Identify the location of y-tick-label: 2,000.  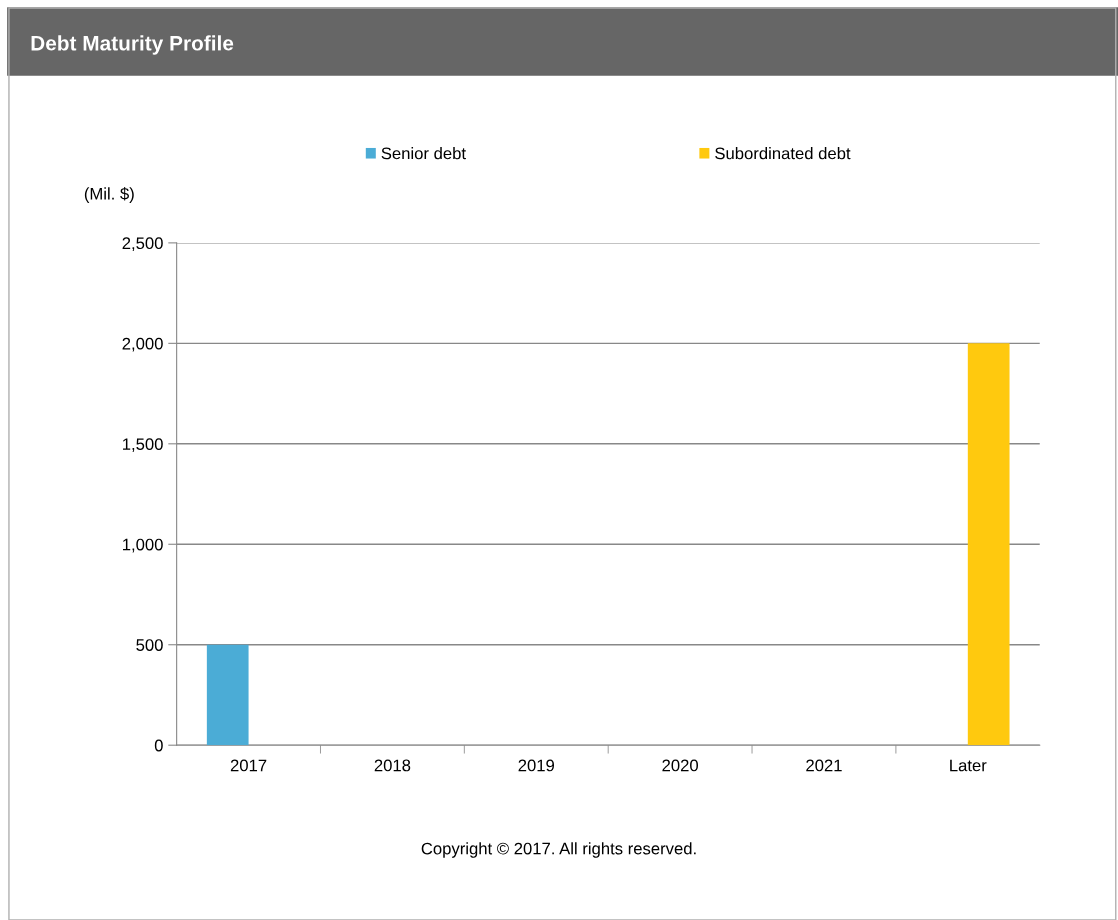
(142, 344).